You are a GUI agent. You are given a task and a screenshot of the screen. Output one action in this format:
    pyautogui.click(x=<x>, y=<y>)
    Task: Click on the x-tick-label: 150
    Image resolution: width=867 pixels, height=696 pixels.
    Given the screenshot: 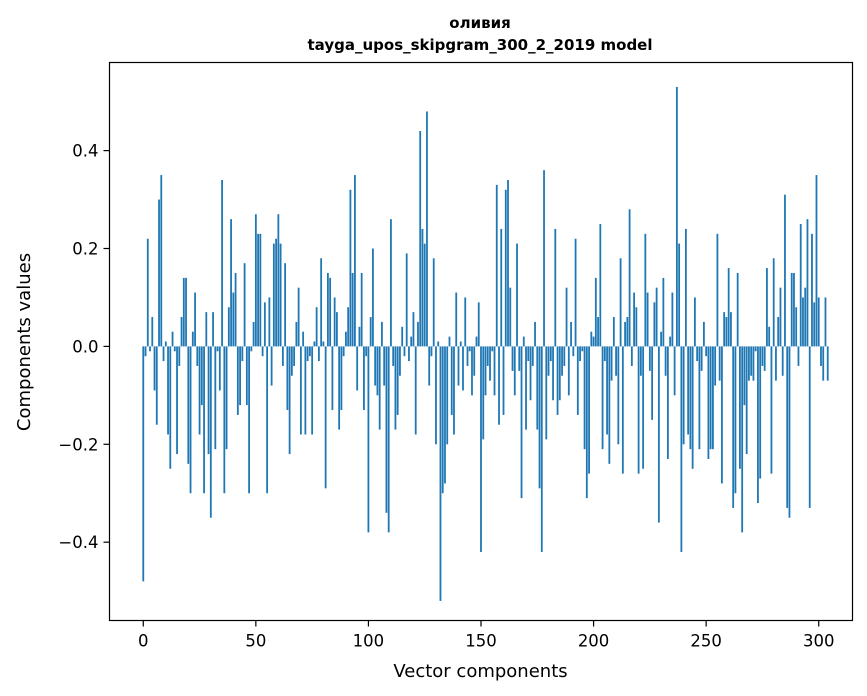 What is the action you would take?
    pyautogui.click(x=481, y=641)
    